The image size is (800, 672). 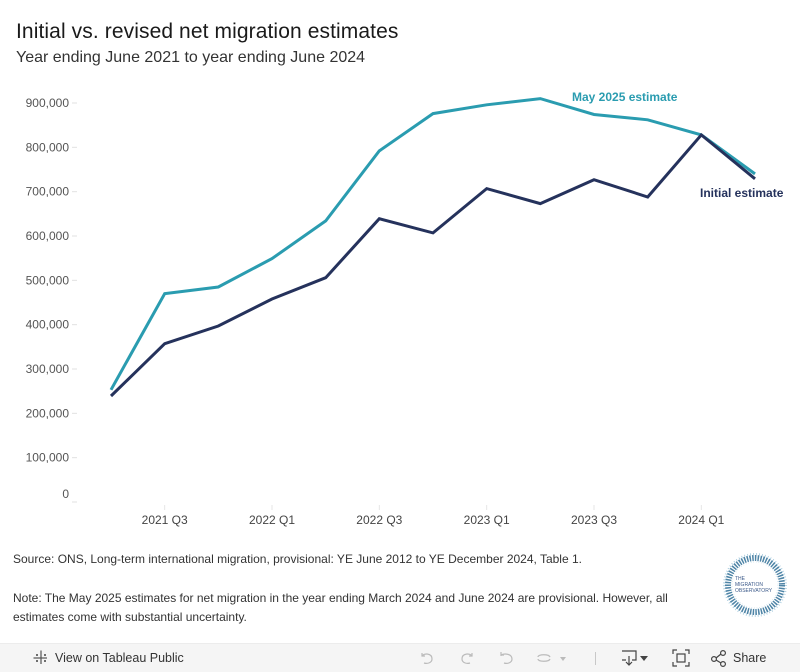 I want to click on x-tick-label: 2022 Q3, so click(x=379, y=520).